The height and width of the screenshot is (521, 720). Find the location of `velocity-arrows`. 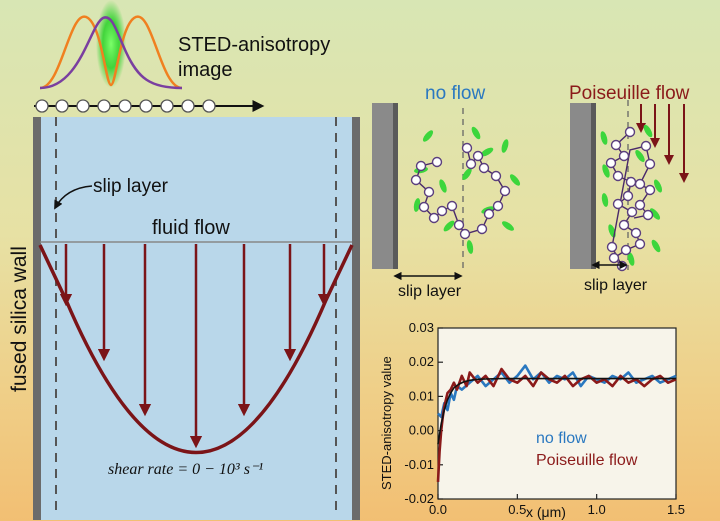

velocity-arrows is located at coordinates (195, 346).